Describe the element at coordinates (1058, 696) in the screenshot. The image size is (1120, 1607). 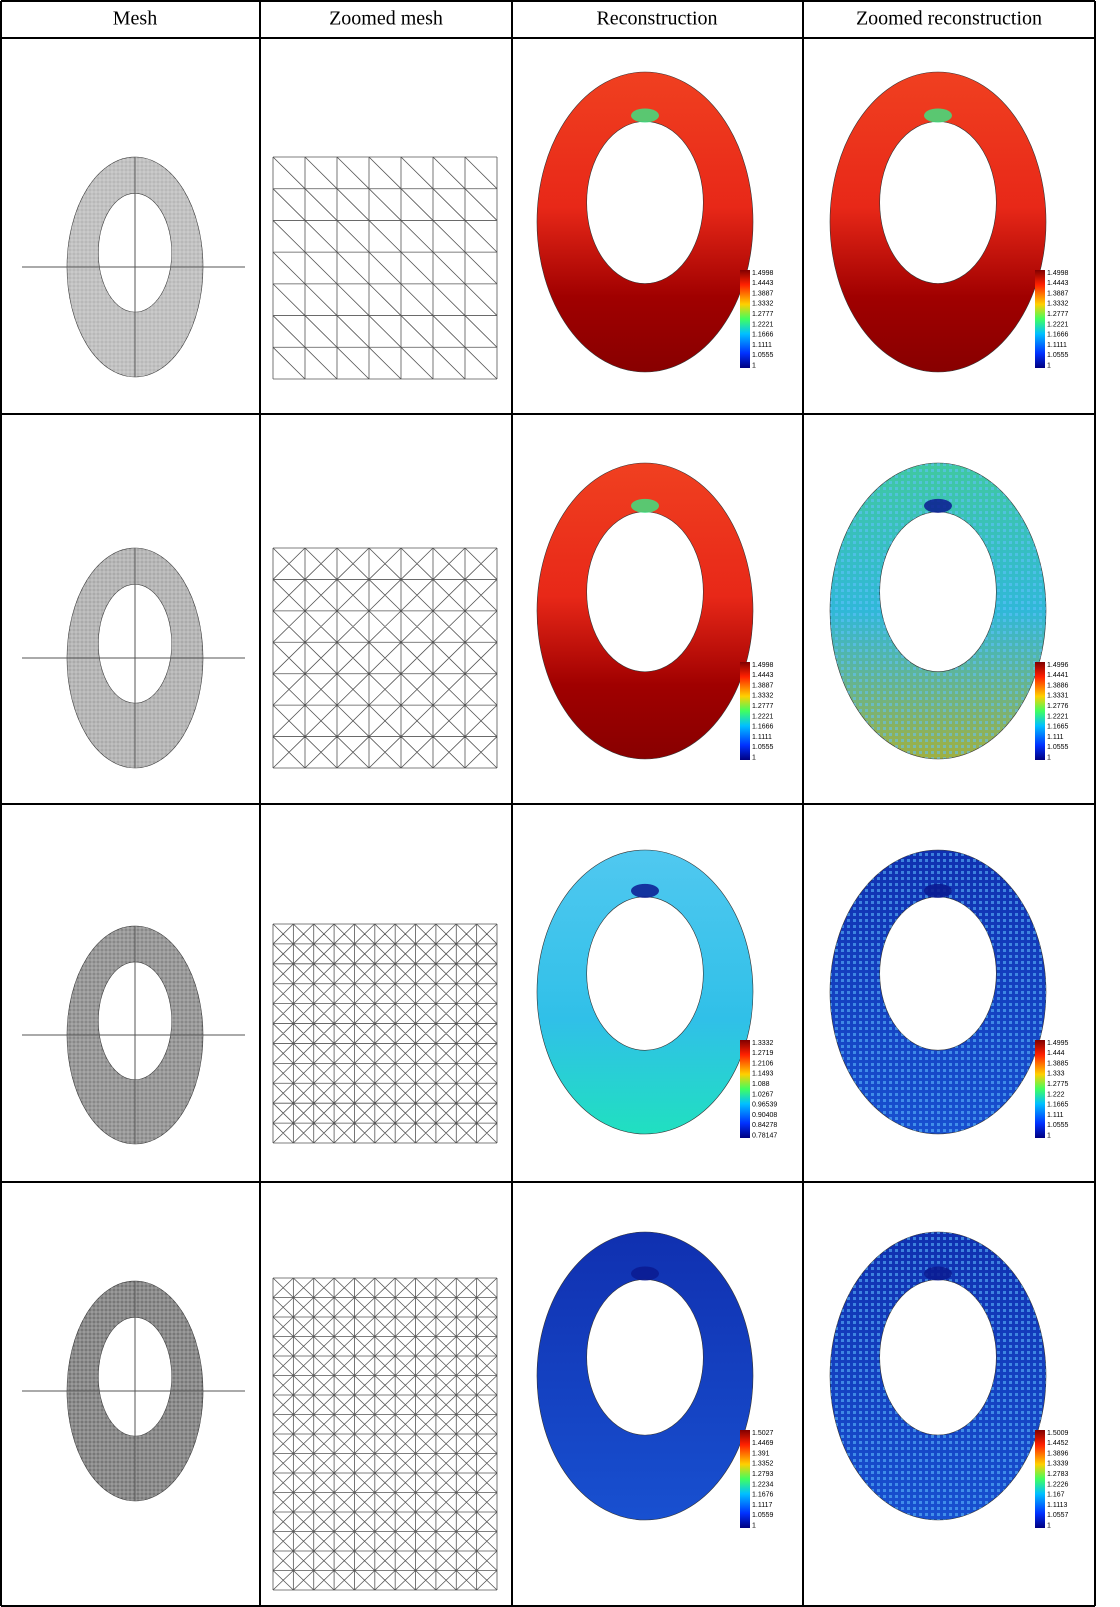
I see `colorbar-label: 1.3331` at that location.